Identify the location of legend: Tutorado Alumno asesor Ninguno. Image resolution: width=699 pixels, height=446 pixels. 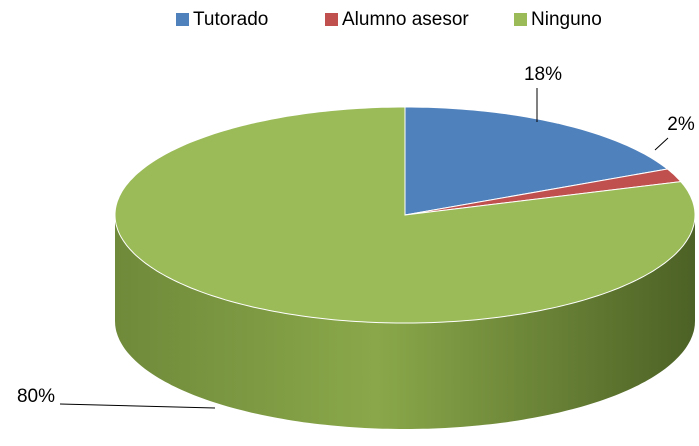
(389, 19).